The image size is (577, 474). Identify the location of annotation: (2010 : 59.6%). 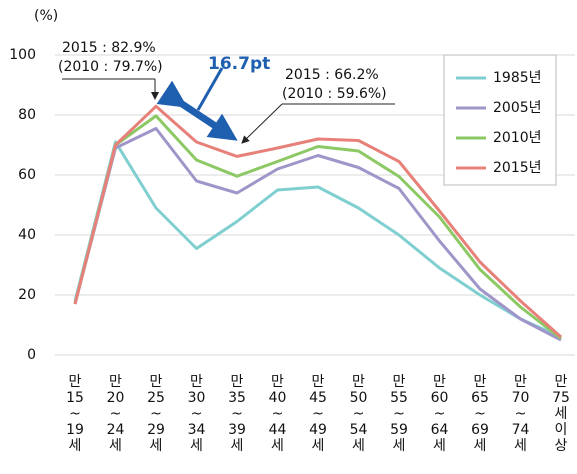
(334, 94).